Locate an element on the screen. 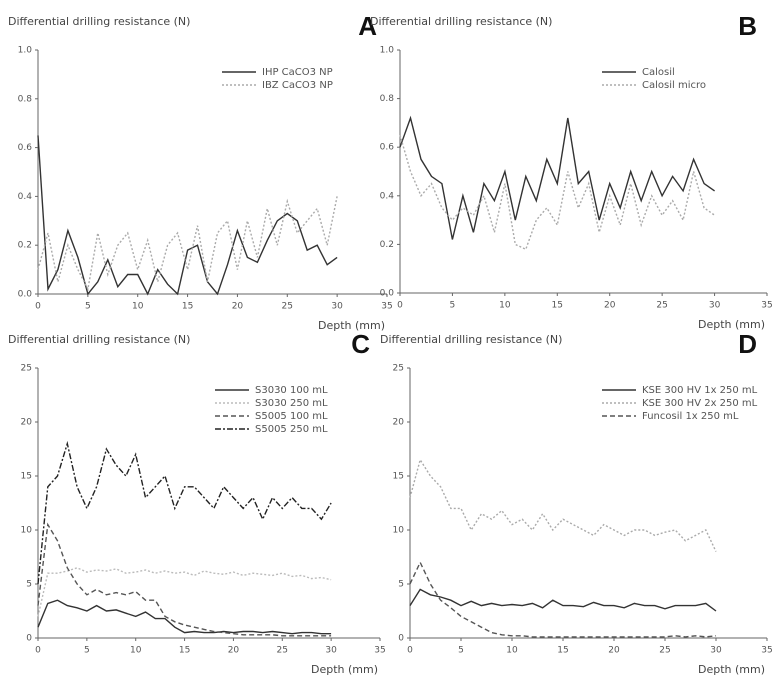 This screenshot has height=689, width=777. legend-label: S3030 250 mL is located at coordinates (291, 403).